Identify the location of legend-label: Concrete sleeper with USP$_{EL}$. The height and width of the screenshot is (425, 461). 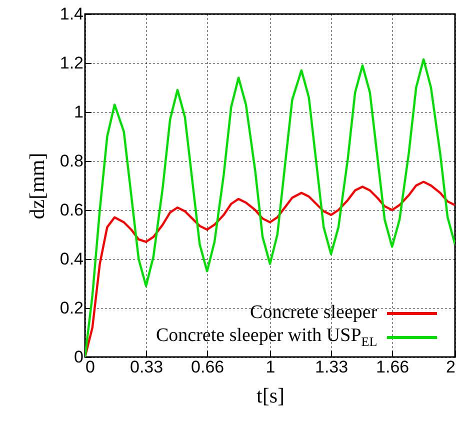
(267, 337).